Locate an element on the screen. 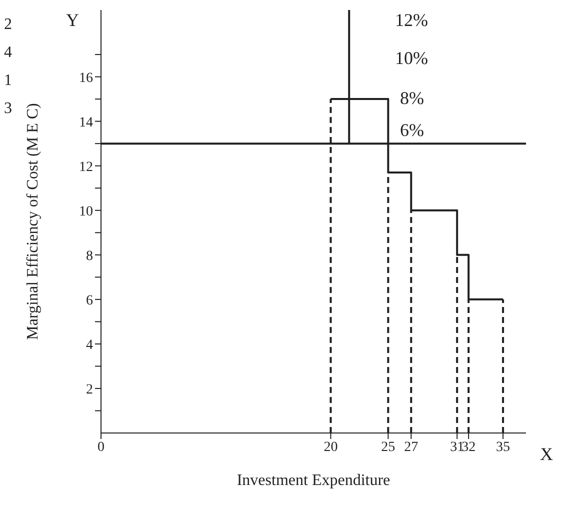 The height and width of the screenshot is (513, 566). annotation: 12% is located at coordinates (411, 20).